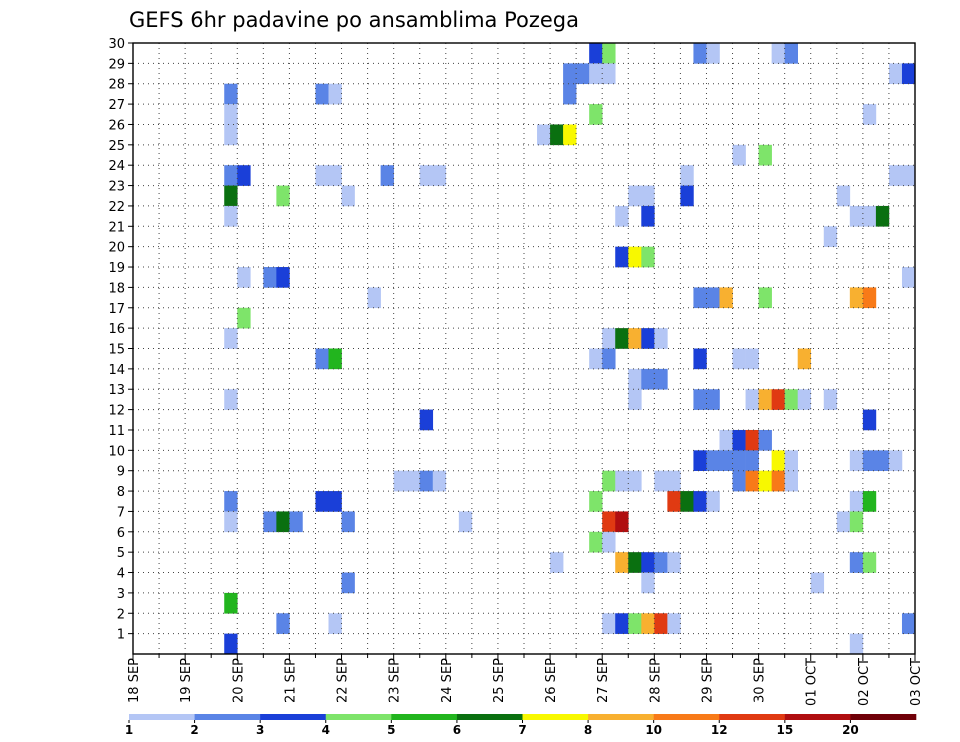 The height and width of the screenshot is (742, 960). Describe the element at coordinates (194, 730) in the screenshot. I see `legend-label: 2` at that location.